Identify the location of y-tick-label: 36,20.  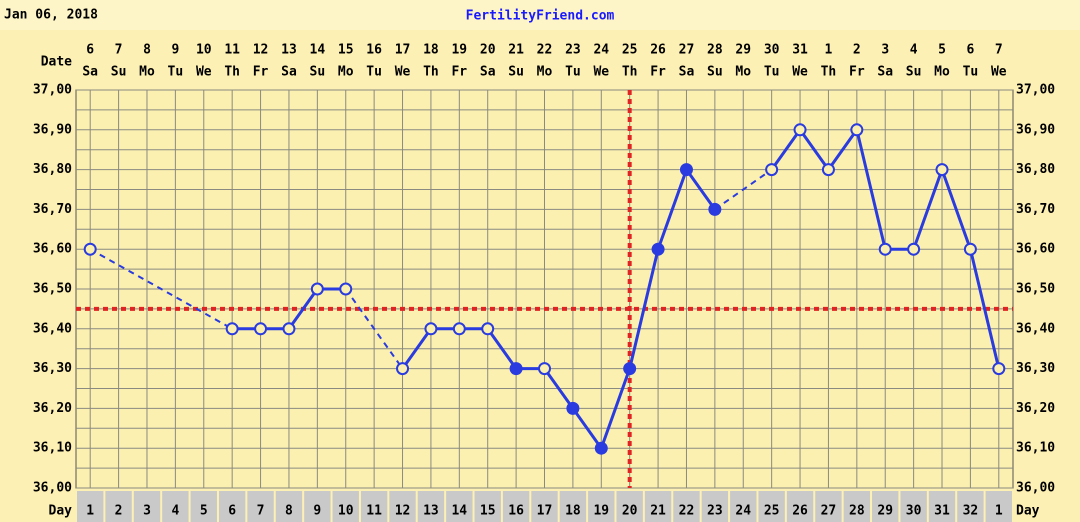
(52, 408).